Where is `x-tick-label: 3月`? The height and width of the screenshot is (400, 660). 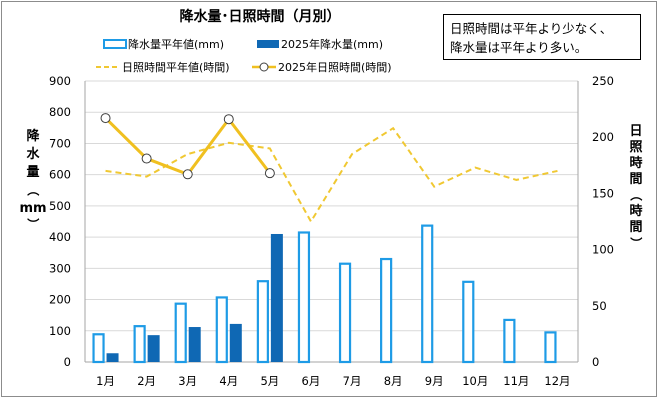 x-tick-label: 3月 is located at coordinates (187, 381).